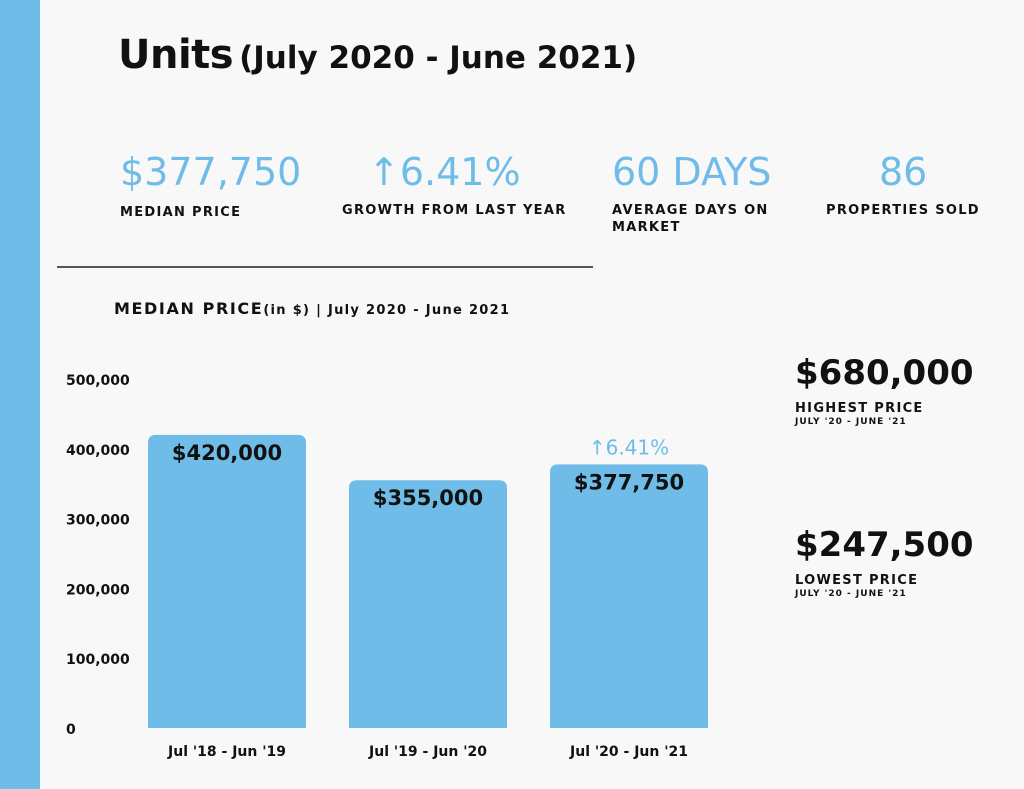 The image size is (1024, 789). What do you see at coordinates (387, 310) in the screenshot?
I see `chart-heading-suffix: (in $) | July 2020 - June 2021` at bounding box center [387, 310].